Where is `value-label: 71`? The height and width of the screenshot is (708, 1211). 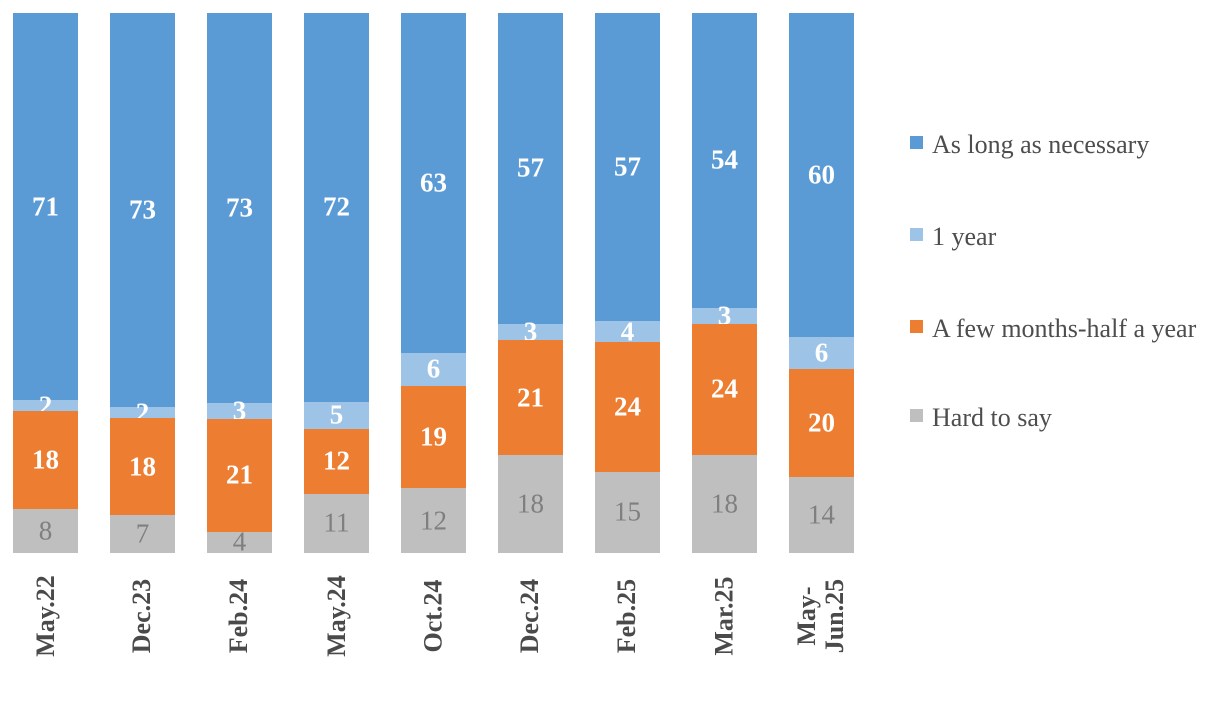
value-label: 71 is located at coordinates (45, 206).